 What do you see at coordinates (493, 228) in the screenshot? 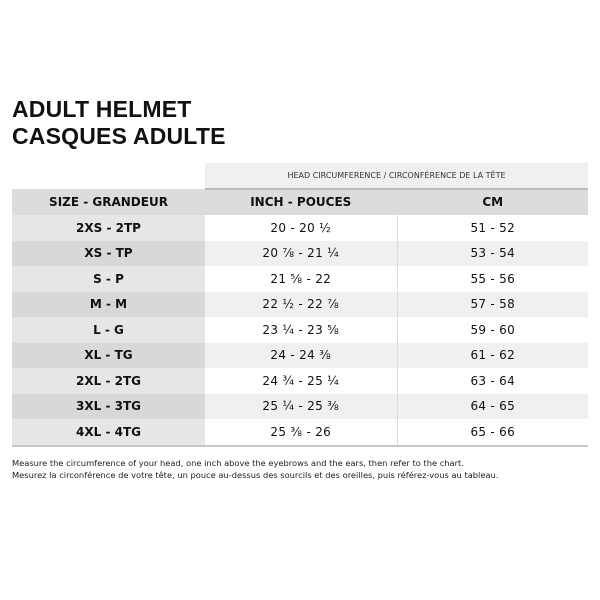
I see `cell-cm: 51 - 52` at bounding box center [493, 228].